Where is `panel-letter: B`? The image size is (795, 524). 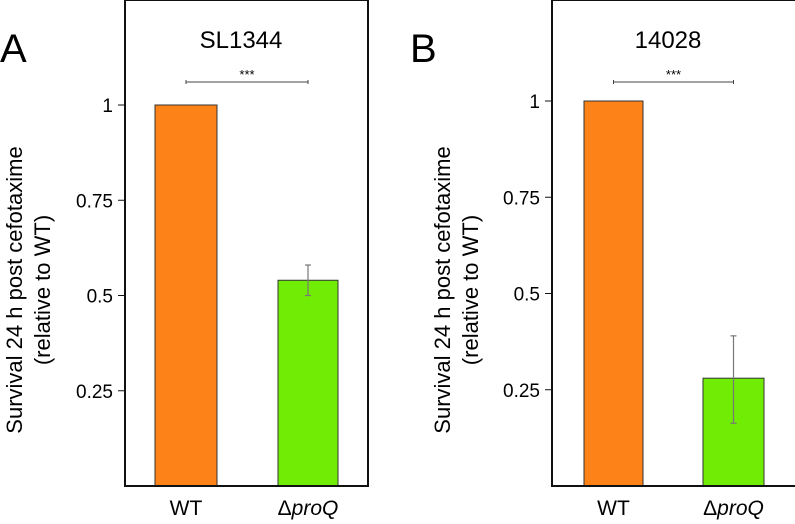
panel-letter: B is located at coordinates (423, 49).